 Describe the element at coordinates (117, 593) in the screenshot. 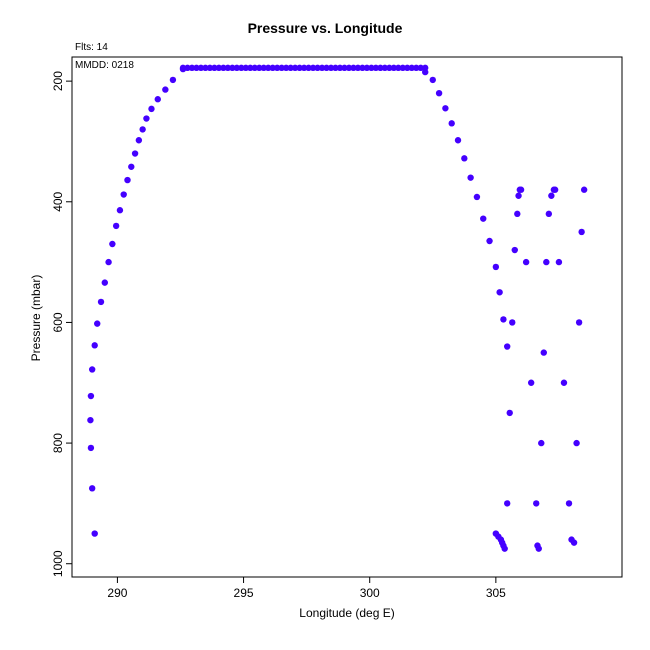

I see `x-tick-label: 290` at that location.